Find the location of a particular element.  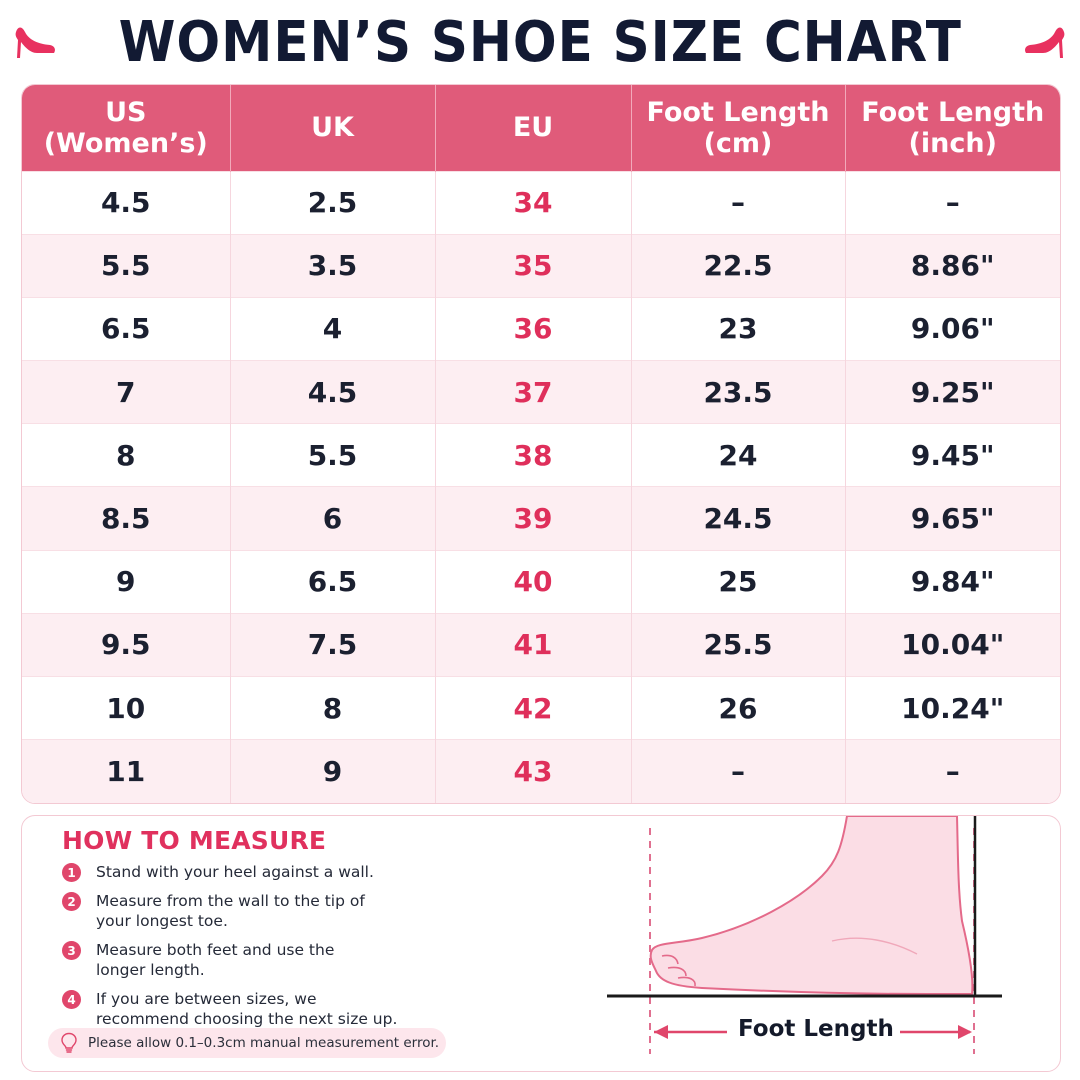

table-cell: 11 is located at coordinates (126, 771).